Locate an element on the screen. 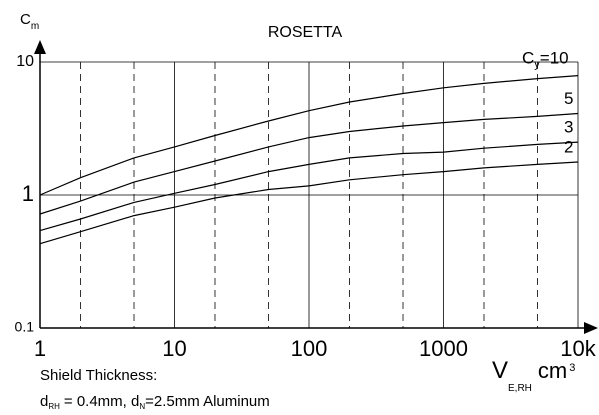 This screenshot has height=415, width=599. series-label: 5 is located at coordinates (568, 98).